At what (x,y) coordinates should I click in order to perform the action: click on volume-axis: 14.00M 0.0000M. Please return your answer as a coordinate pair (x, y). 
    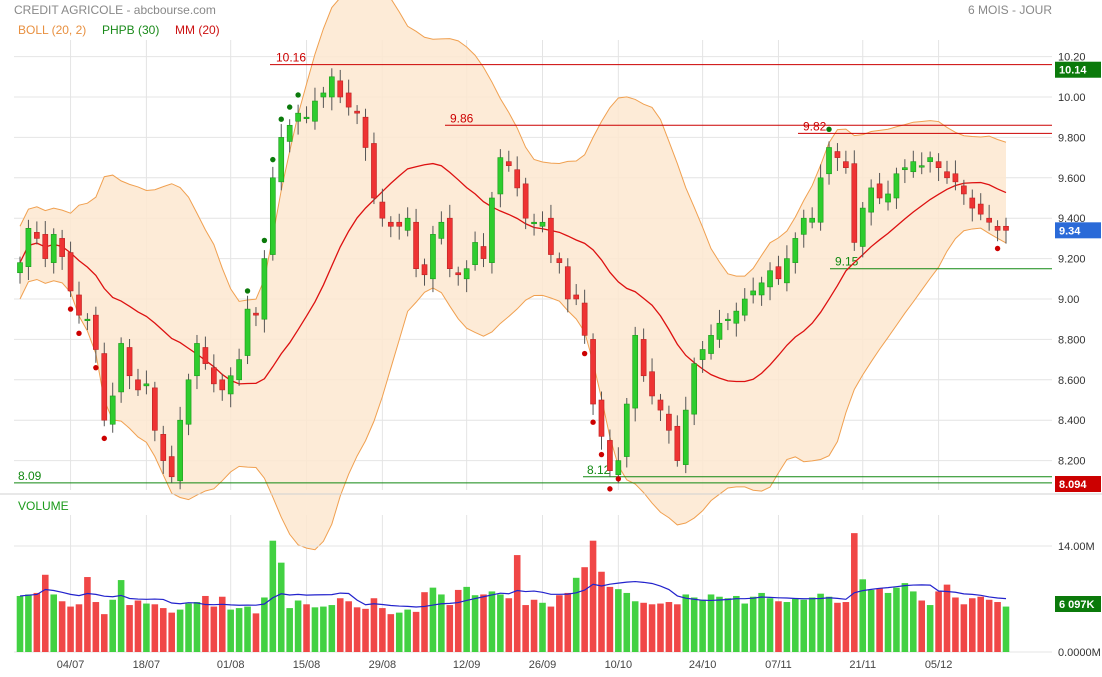
    Looking at the image, I should click on (1079, 600).